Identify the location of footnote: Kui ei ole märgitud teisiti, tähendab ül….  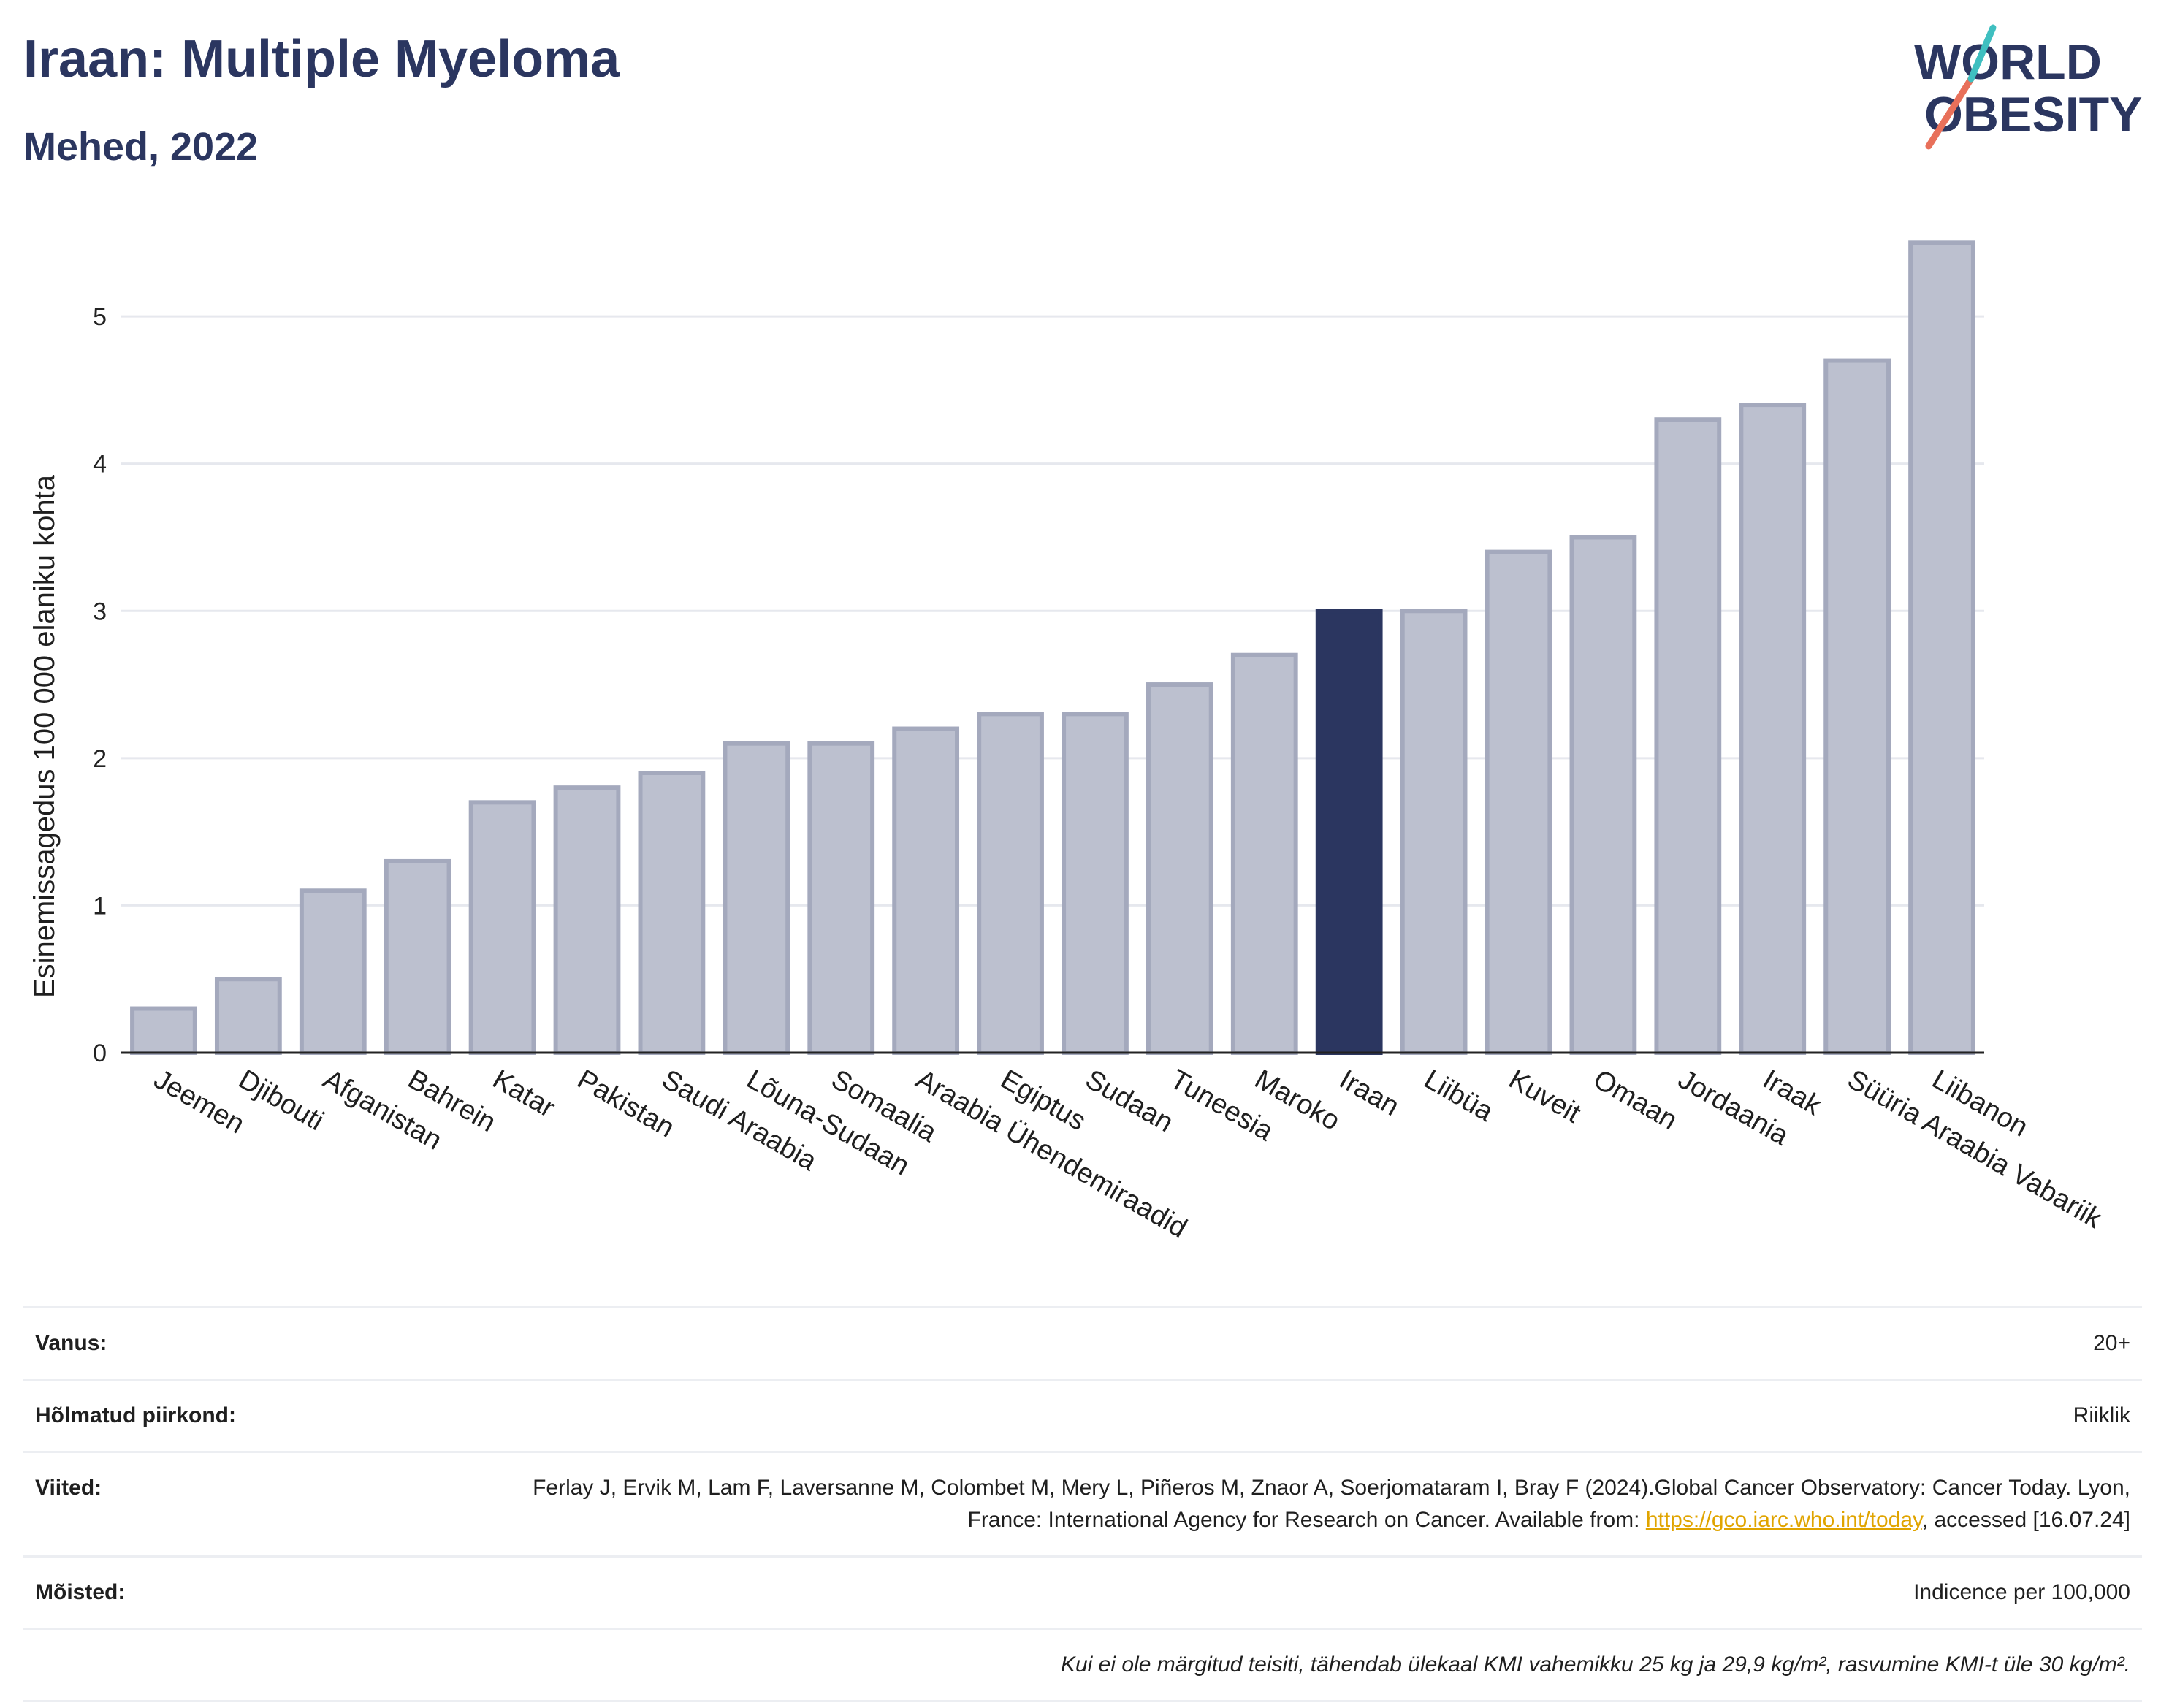
(1082, 1665).